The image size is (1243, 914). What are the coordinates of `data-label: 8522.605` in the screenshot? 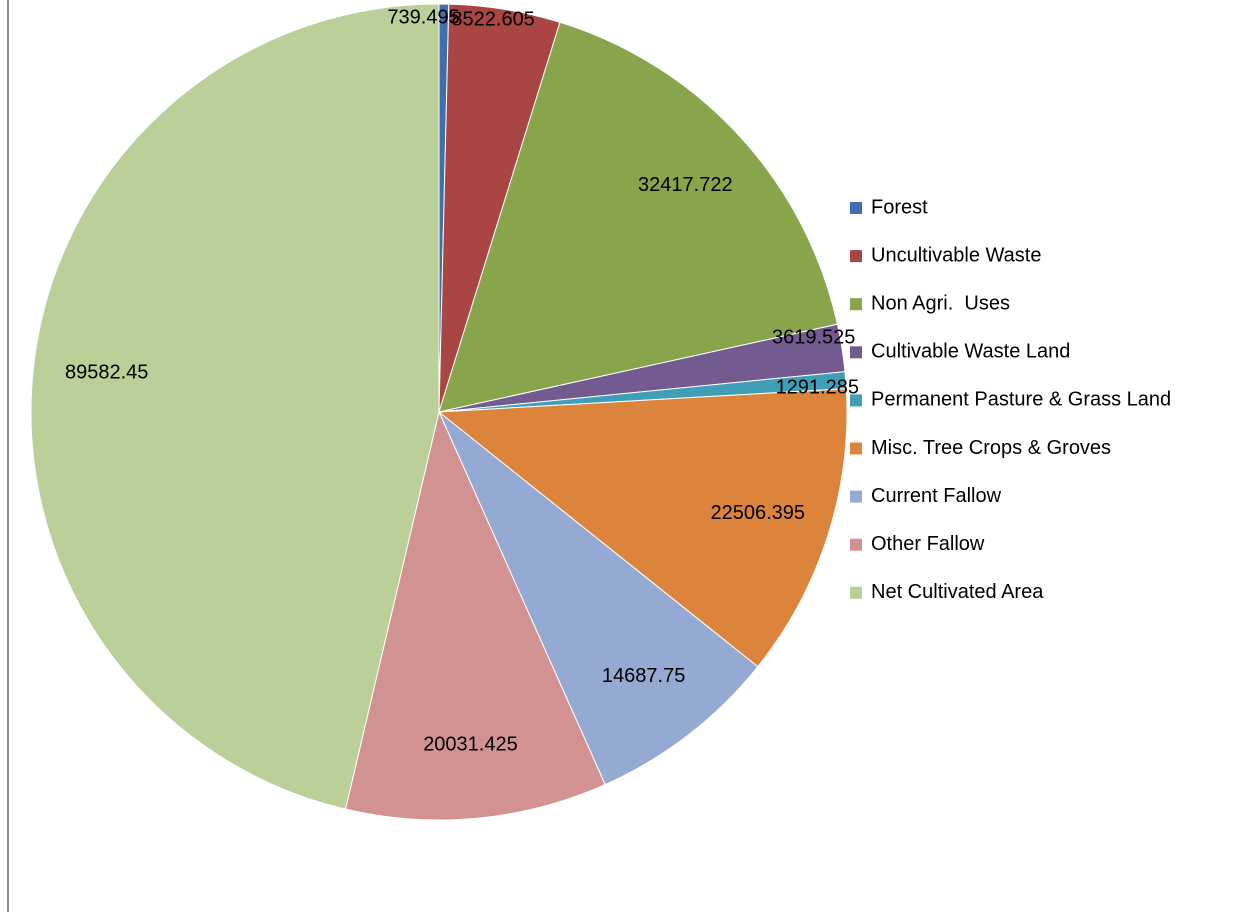 It's located at (492, 19).